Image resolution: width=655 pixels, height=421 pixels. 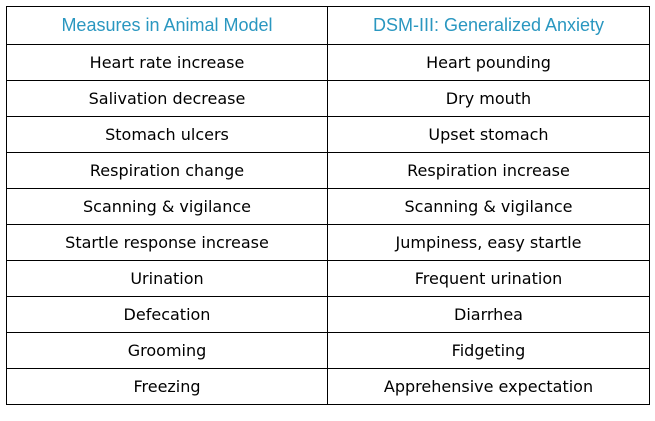 I want to click on dsm-symptom-cell: Heart pounding, so click(x=488, y=62).